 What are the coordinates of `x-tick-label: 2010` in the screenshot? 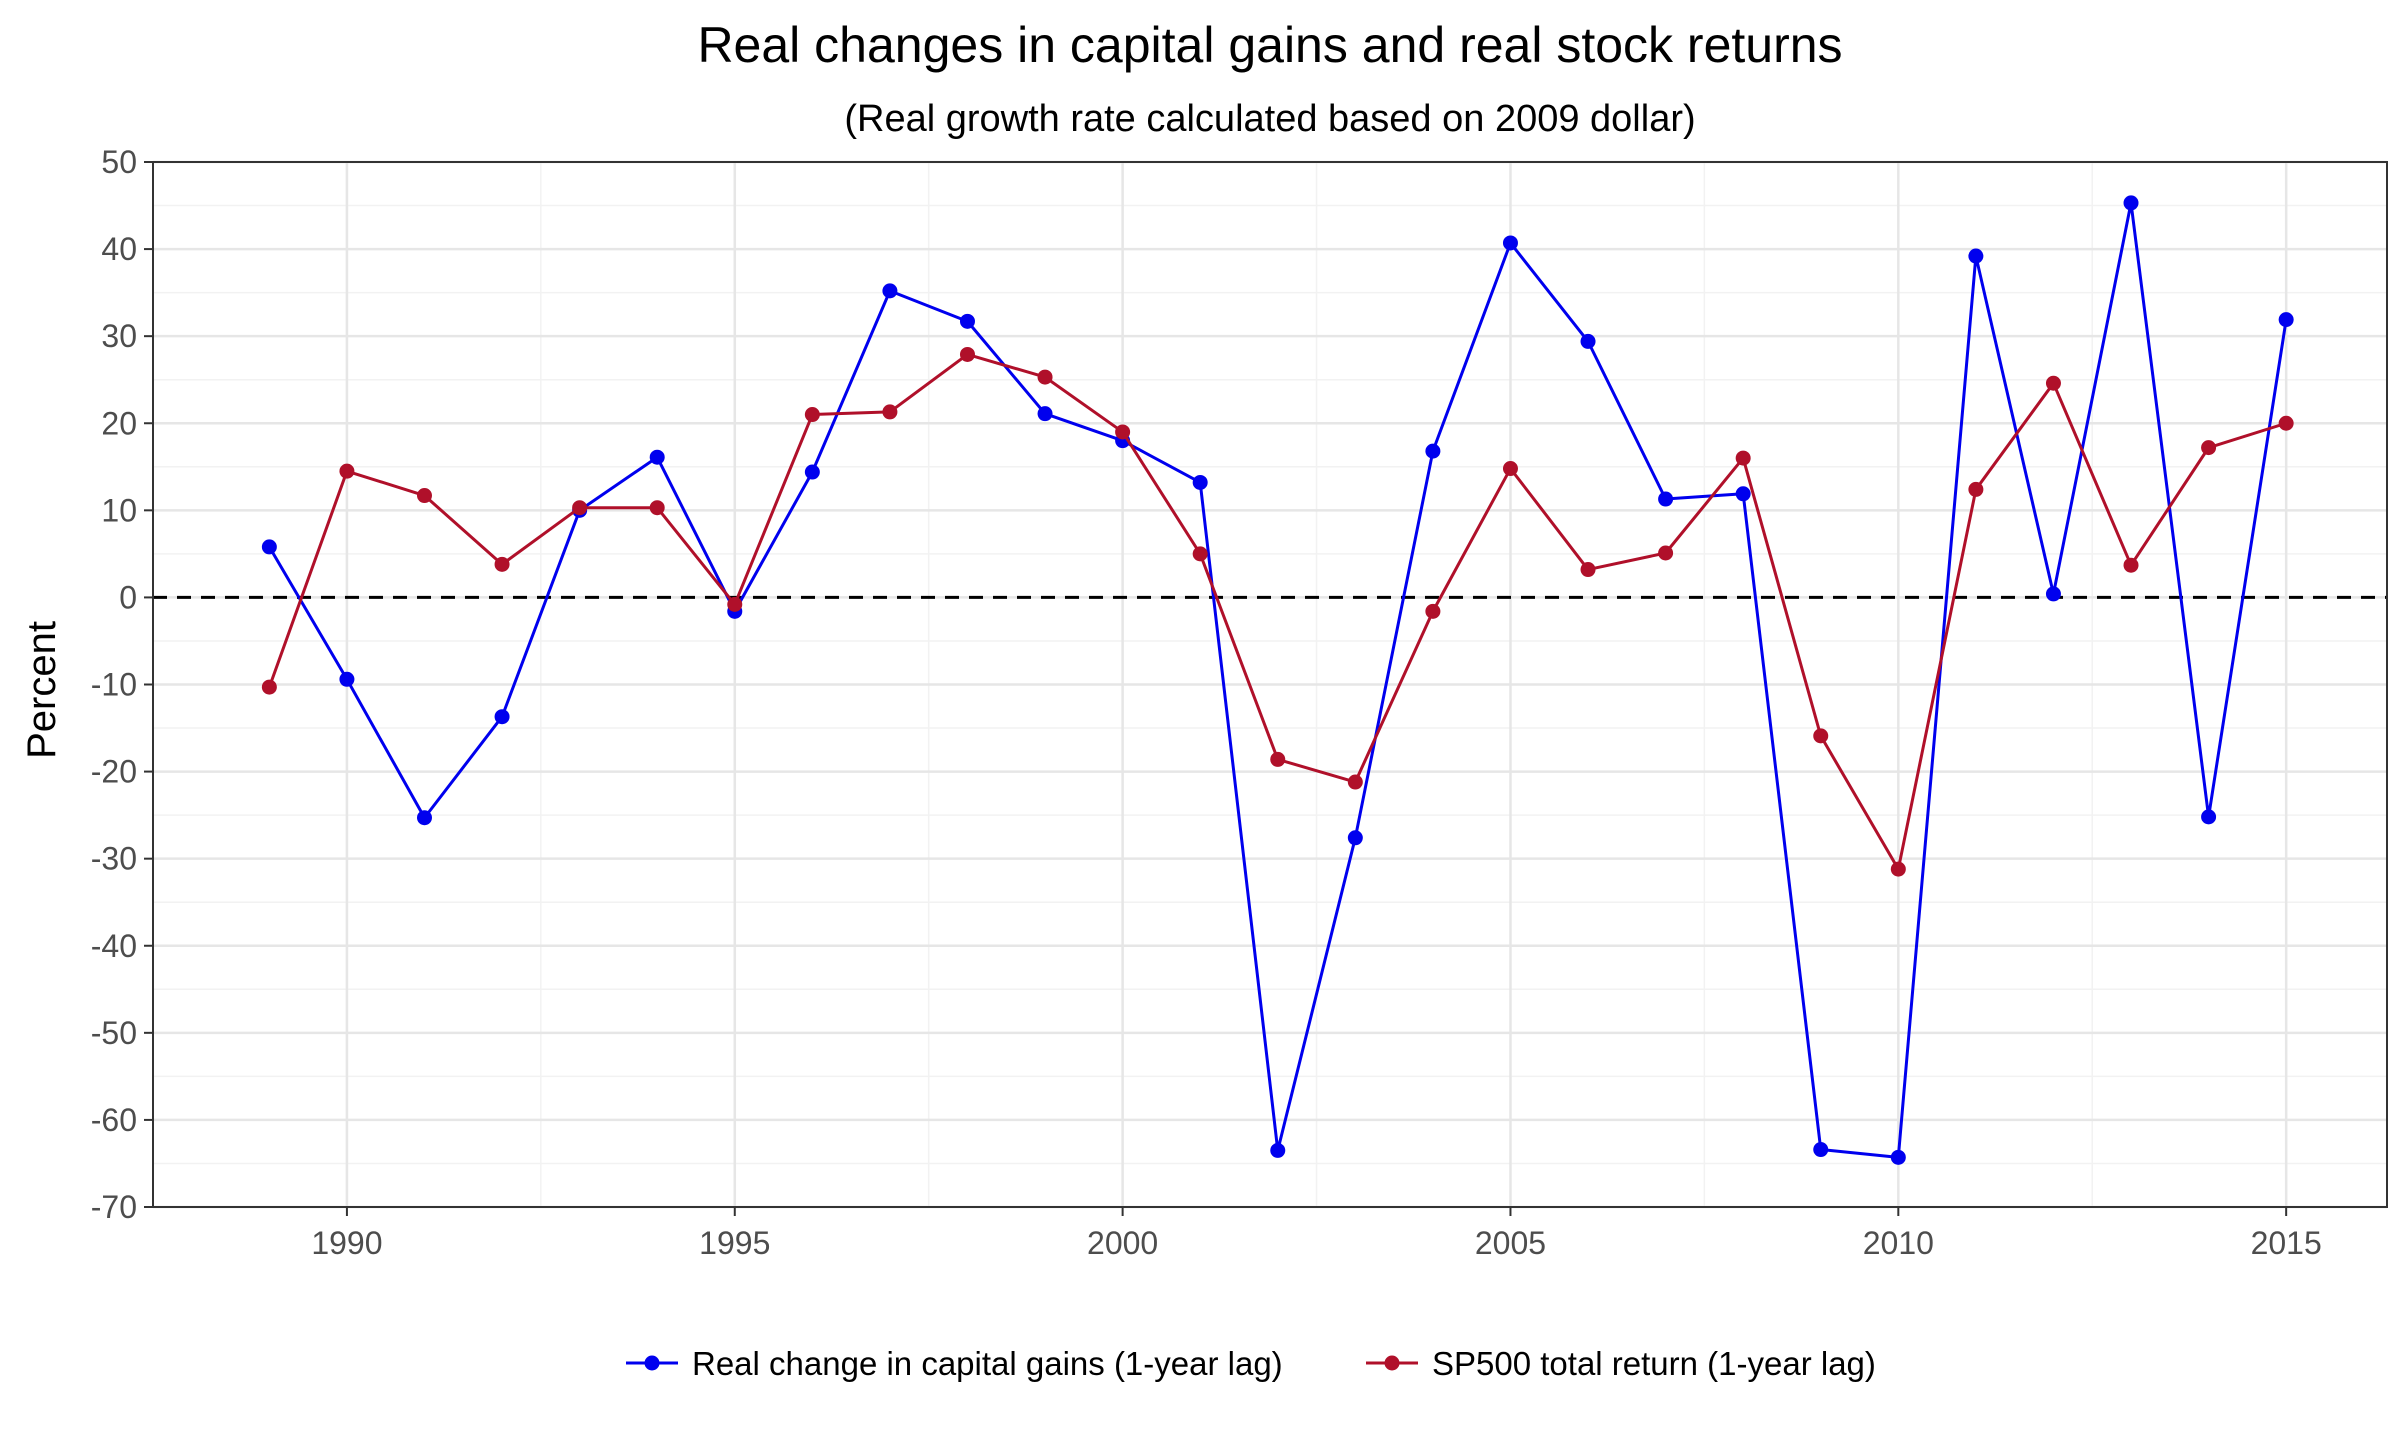 It's located at (1898, 1243).